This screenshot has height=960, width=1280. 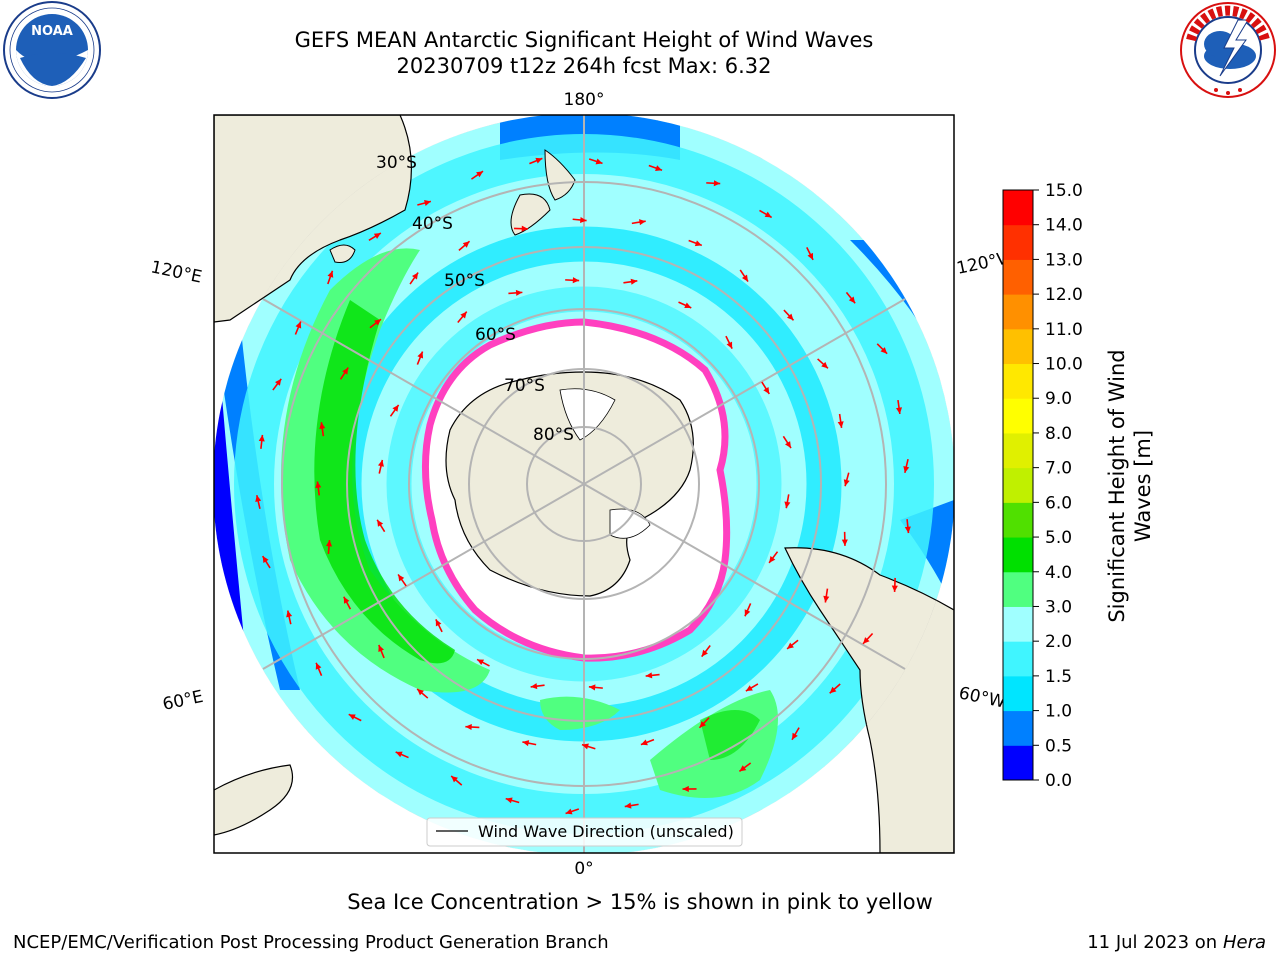 What do you see at coordinates (52, 31) in the screenshot?
I see `noaa-logo-text: NOAA` at bounding box center [52, 31].